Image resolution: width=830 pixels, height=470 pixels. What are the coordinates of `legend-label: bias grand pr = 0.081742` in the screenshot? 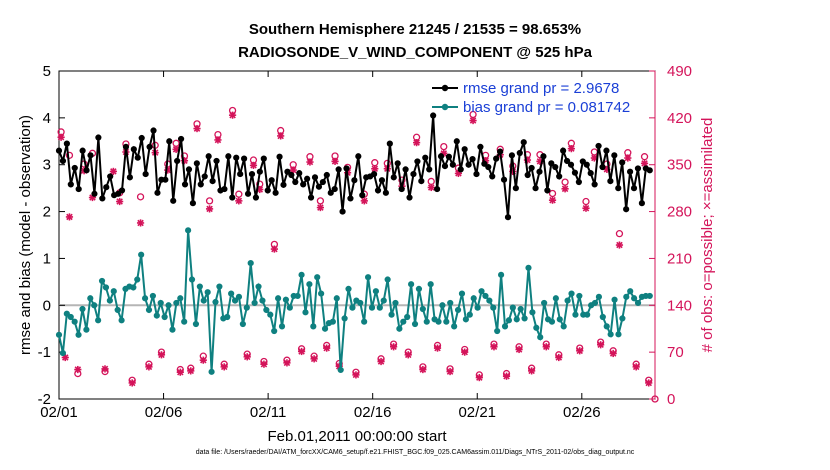 It's located at (546, 107).